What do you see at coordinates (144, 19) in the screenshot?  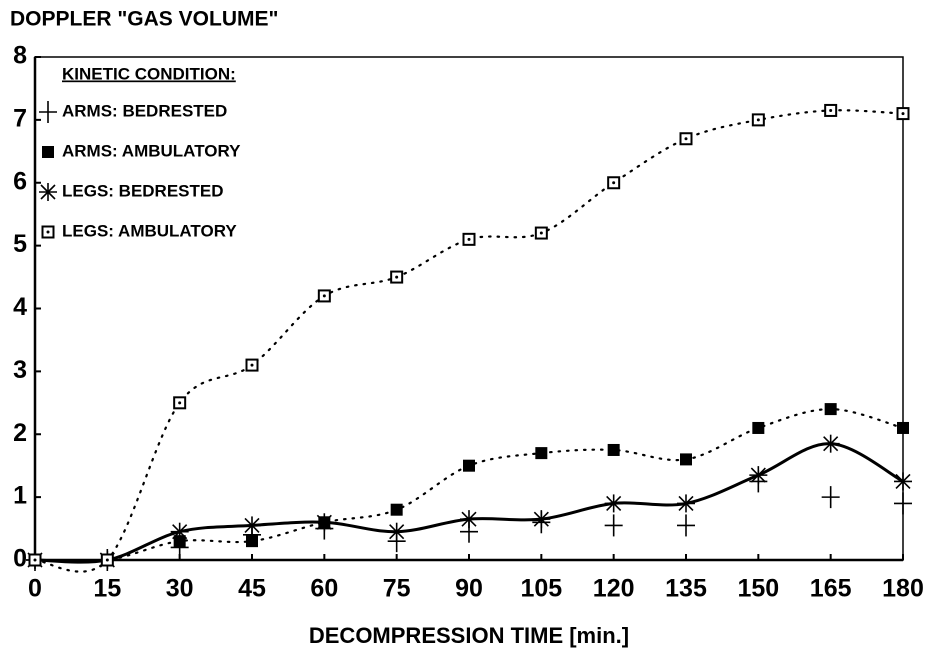 I see `chart-title: DOPPLER "GAS VOLUME"` at bounding box center [144, 19].